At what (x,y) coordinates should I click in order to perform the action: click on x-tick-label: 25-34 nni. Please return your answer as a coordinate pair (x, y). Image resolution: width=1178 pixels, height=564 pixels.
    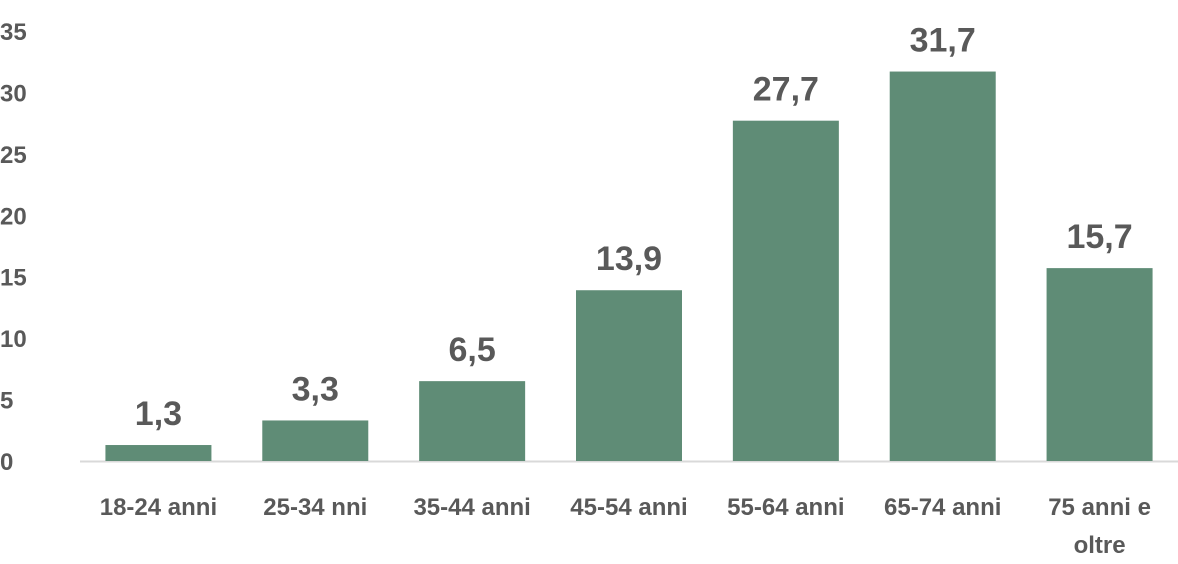
    Looking at the image, I should click on (315, 507).